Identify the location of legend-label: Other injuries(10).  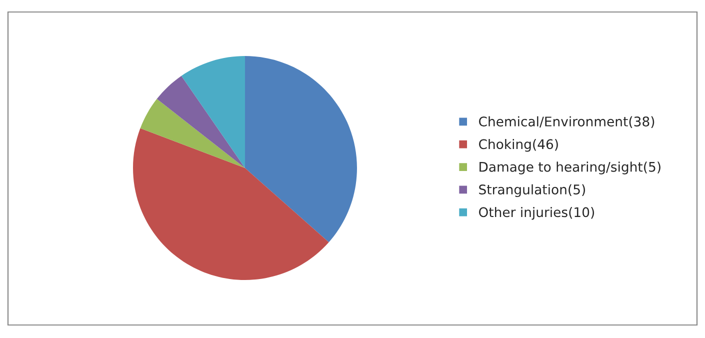
(536, 213).